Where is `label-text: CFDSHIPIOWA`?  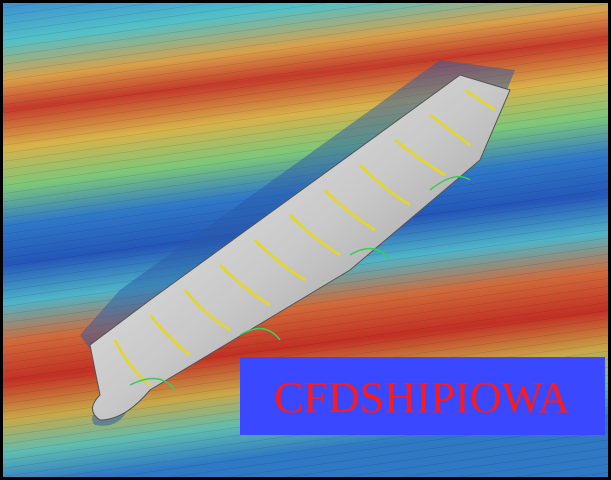 label-text: CFDSHIPIOWA is located at coordinates (422, 397).